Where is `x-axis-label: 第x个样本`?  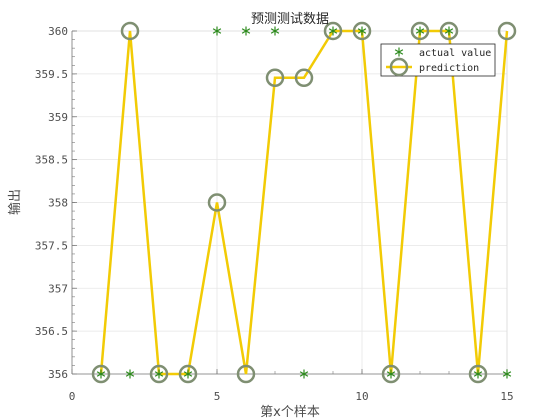 x-axis-label: 第x个样本 is located at coordinates (290, 412).